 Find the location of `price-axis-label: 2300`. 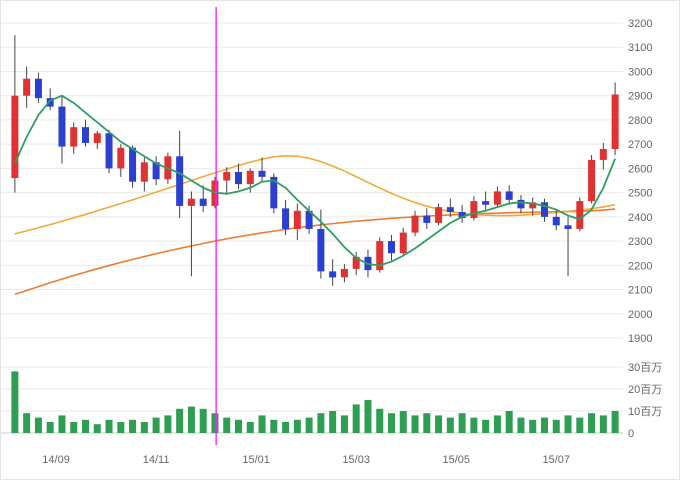

price-axis-label: 2300 is located at coordinates (640, 242).